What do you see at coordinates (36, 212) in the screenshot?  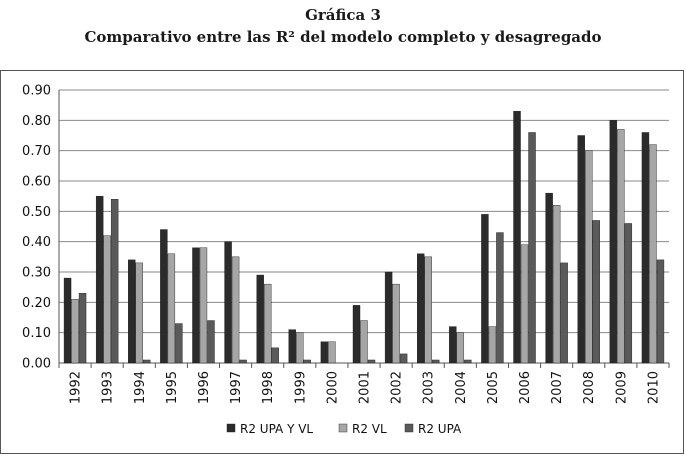 I see `y-tick-label: 0.50` at bounding box center [36, 212].